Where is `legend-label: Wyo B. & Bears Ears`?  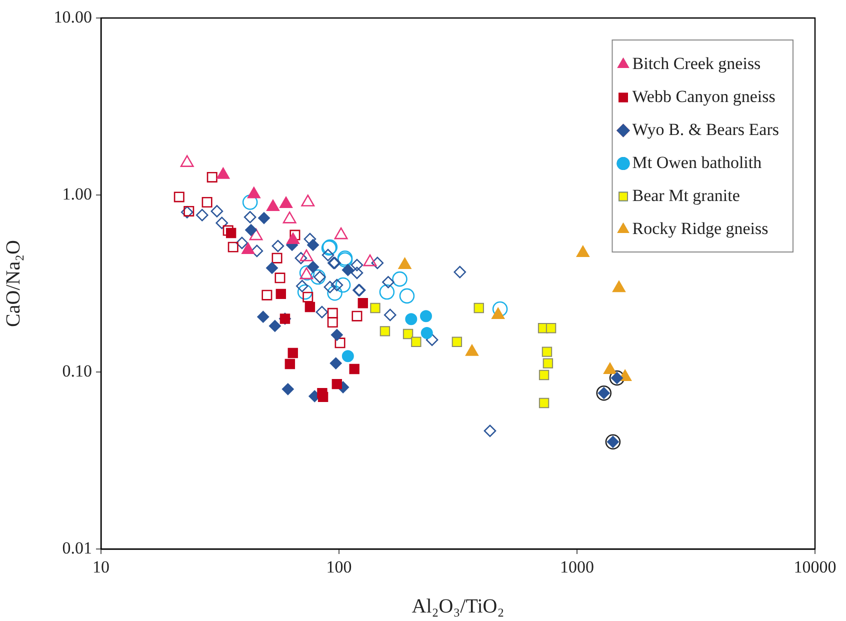 legend-label: Wyo B. & Bears Ears is located at coordinates (705, 129).